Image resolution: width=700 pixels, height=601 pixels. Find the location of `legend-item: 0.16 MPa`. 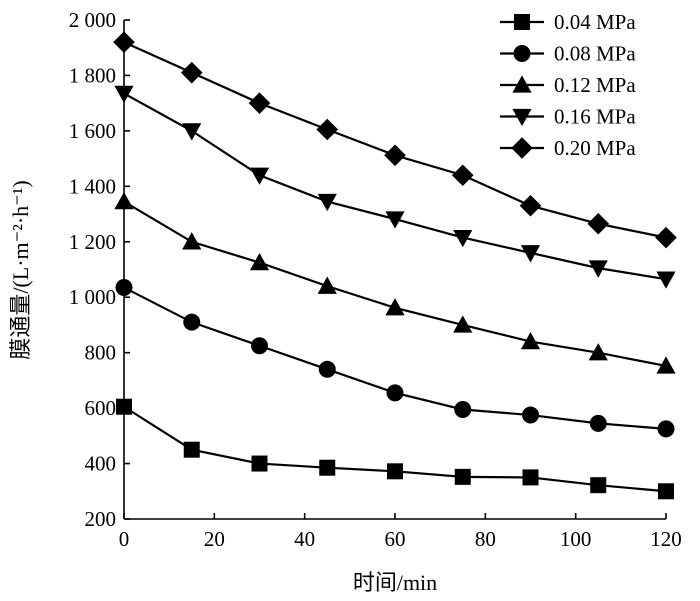

legend-item: 0.16 MPa is located at coordinates (568, 117).